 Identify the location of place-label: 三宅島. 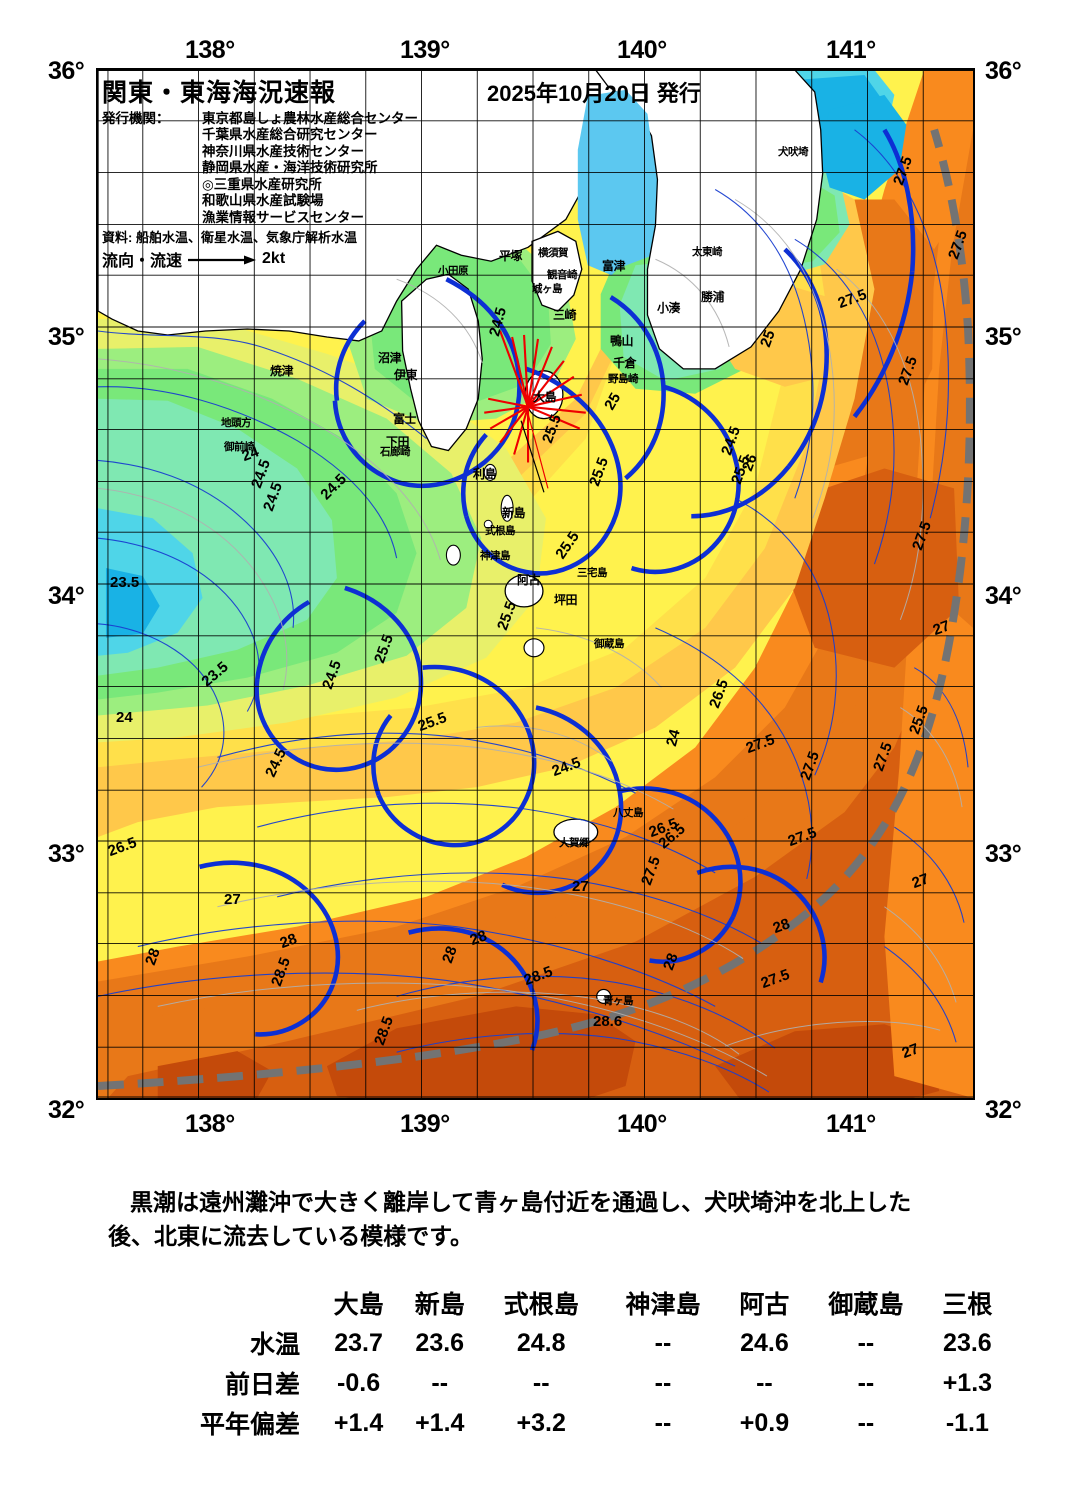
(592, 573).